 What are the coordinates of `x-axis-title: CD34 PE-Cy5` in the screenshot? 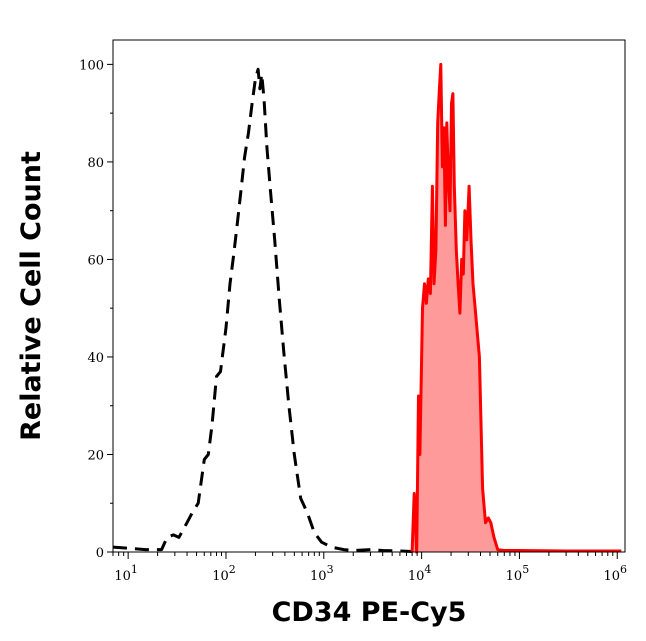 It's located at (369, 612).